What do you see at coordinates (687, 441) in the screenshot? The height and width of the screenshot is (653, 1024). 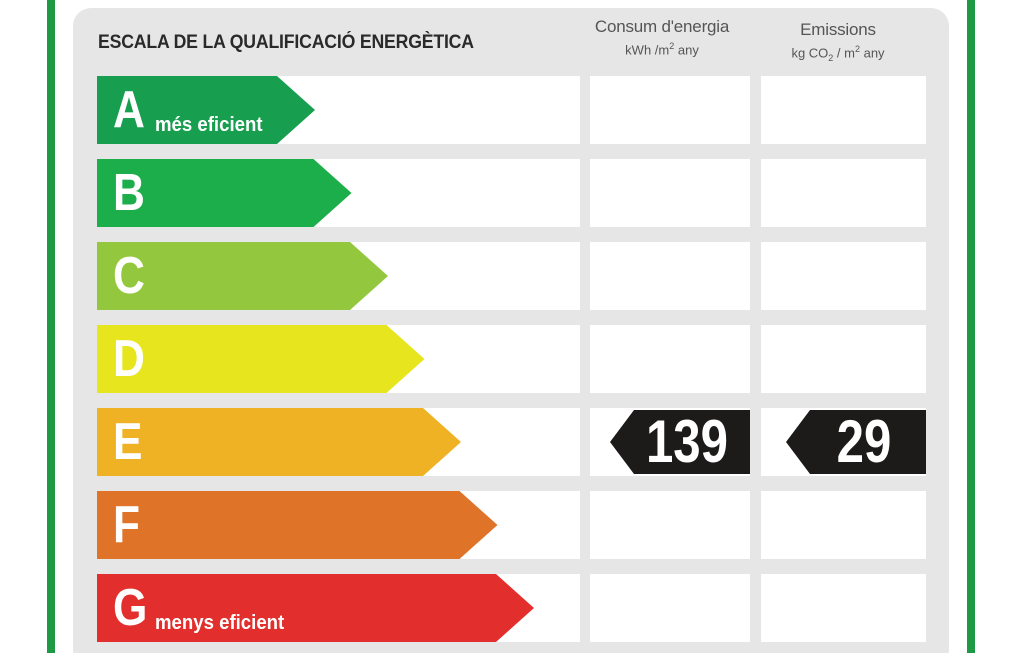 I see `energy-value: 139` at bounding box center [687, 441].